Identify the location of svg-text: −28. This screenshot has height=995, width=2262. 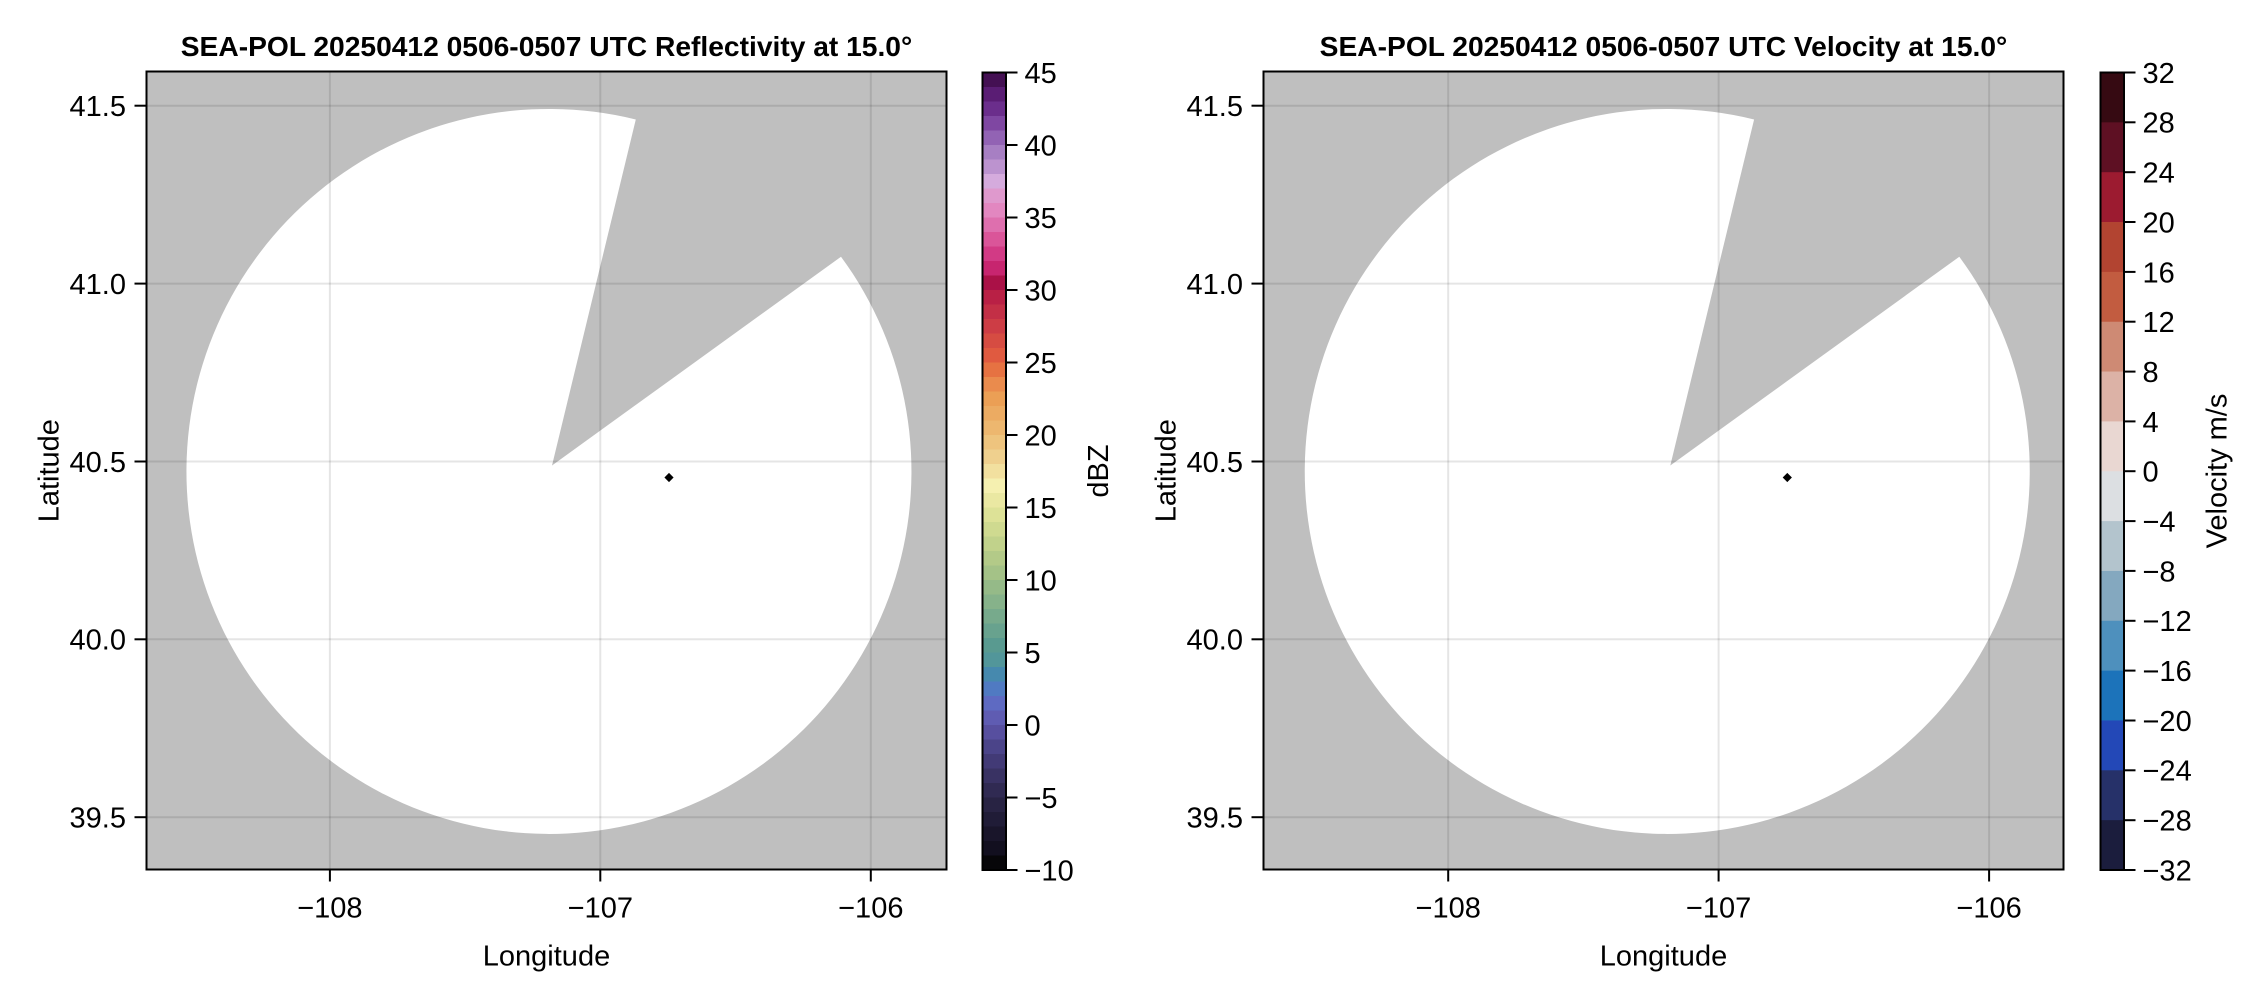
(2167, 822).